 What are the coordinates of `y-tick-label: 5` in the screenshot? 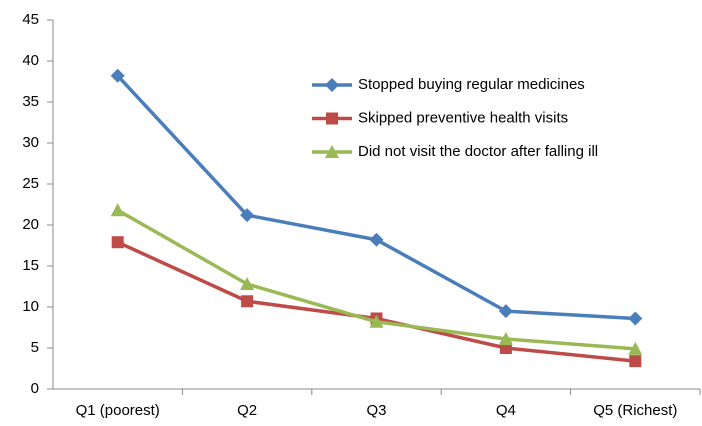 It's located at (35, 347).